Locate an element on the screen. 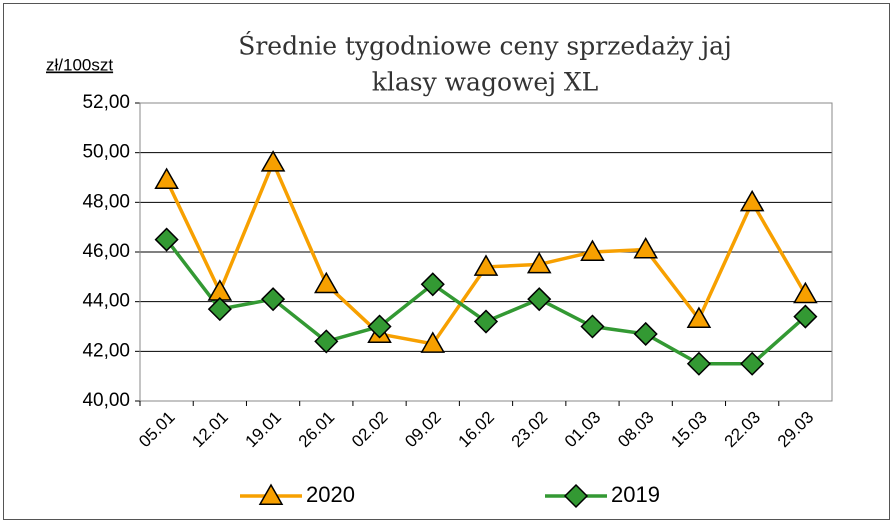  y-tick-label: 48,00 is located at coordinates (106, 201).